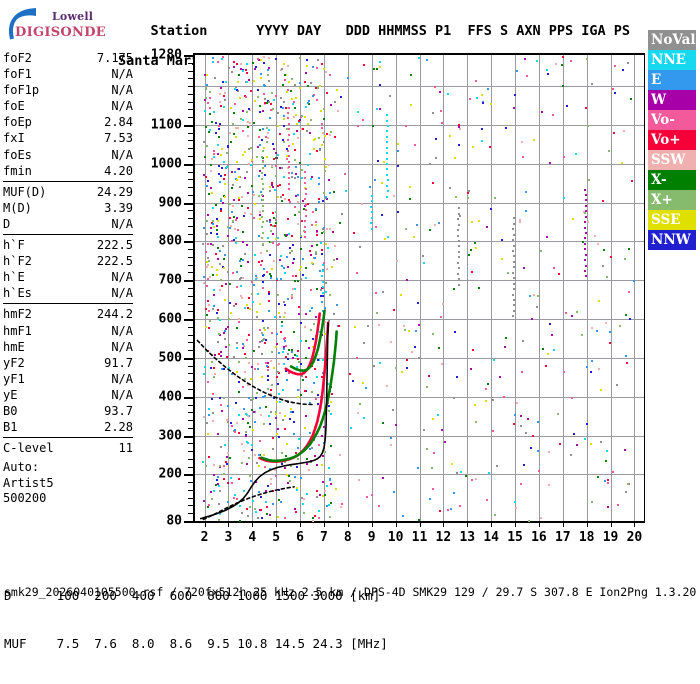 Image resolution: width=700 pixels, height=684 pixels. Describe the element at coordinates (14, 346) in the screenshot. I see `param-key: hmE` at that location.